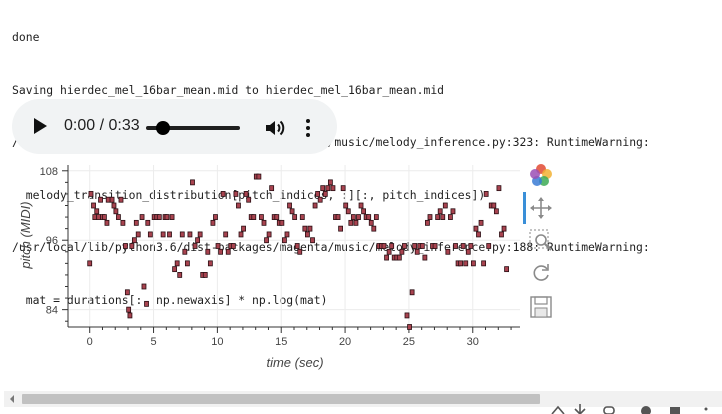 This screenshot has width=722, height=414. What do you see at coordinates (193, 128) in the screenshot?
I see `audio-seek-slider` at bounding box center [193, 128].